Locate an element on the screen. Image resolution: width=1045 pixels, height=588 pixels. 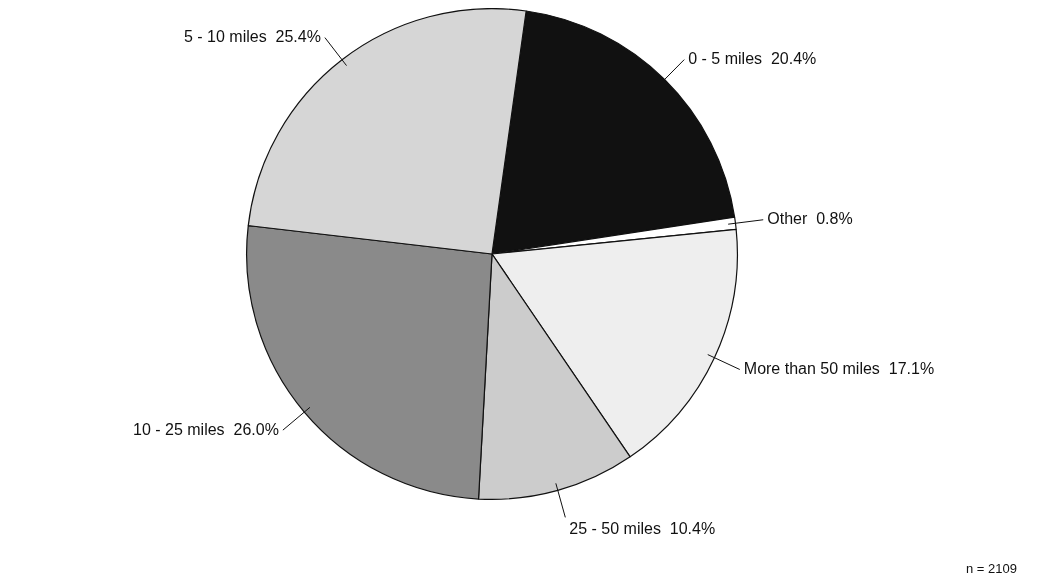
text: n = 2109 is located at coordinates (991, 569).